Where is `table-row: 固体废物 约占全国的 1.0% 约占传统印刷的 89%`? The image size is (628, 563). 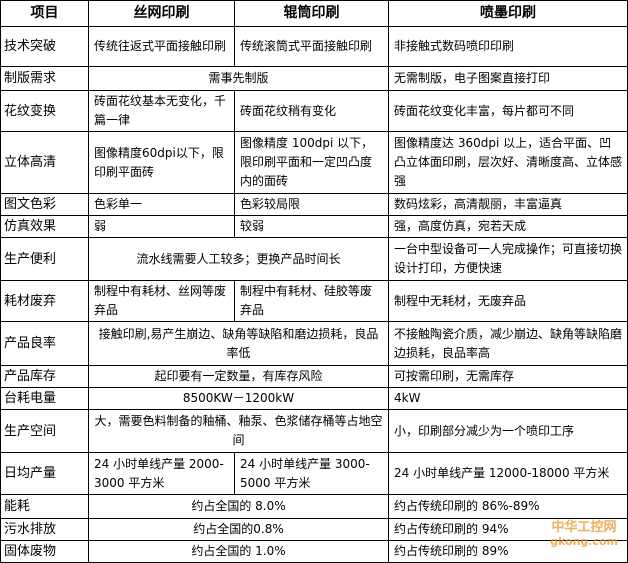
table-row: 固体废物 约占全国的 1.0% 约占传统印刷的 89% is located at coordinates (314, 551).